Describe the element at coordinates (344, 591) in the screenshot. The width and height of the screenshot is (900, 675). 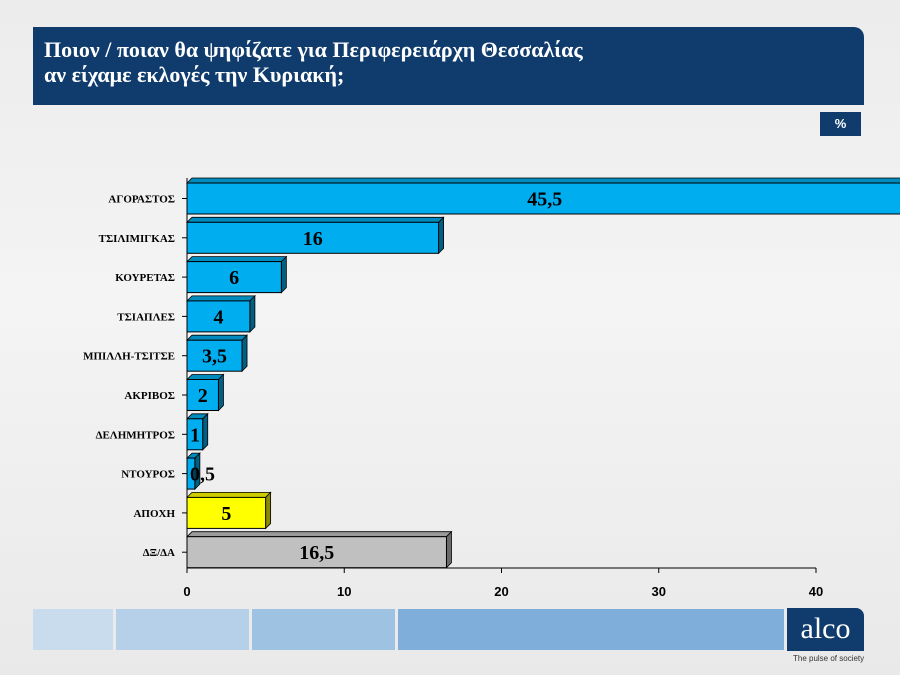
I see `x-tick-label: 10` at that location.